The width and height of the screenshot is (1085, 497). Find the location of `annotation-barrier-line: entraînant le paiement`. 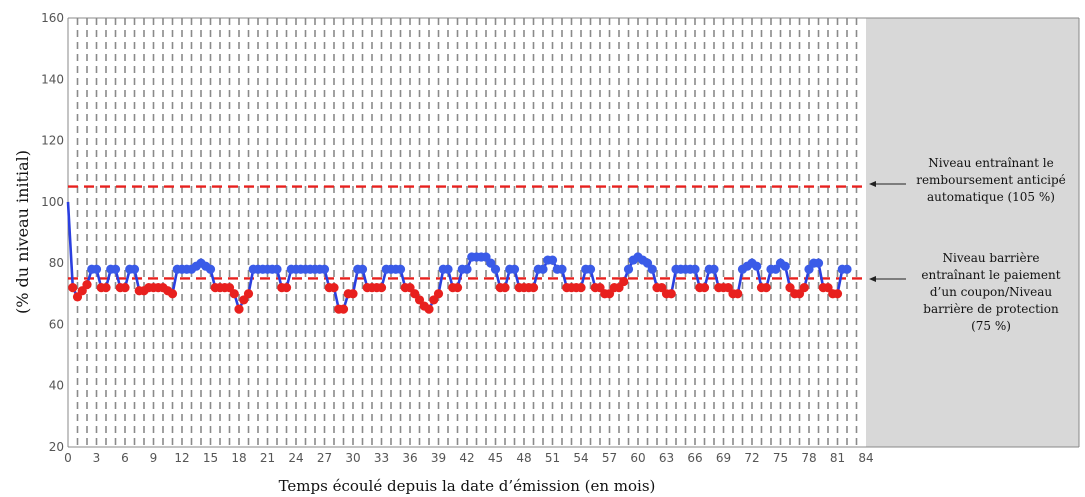

annotation-barrier-line: entraînant le paiement is located at coordinates (991, 275).